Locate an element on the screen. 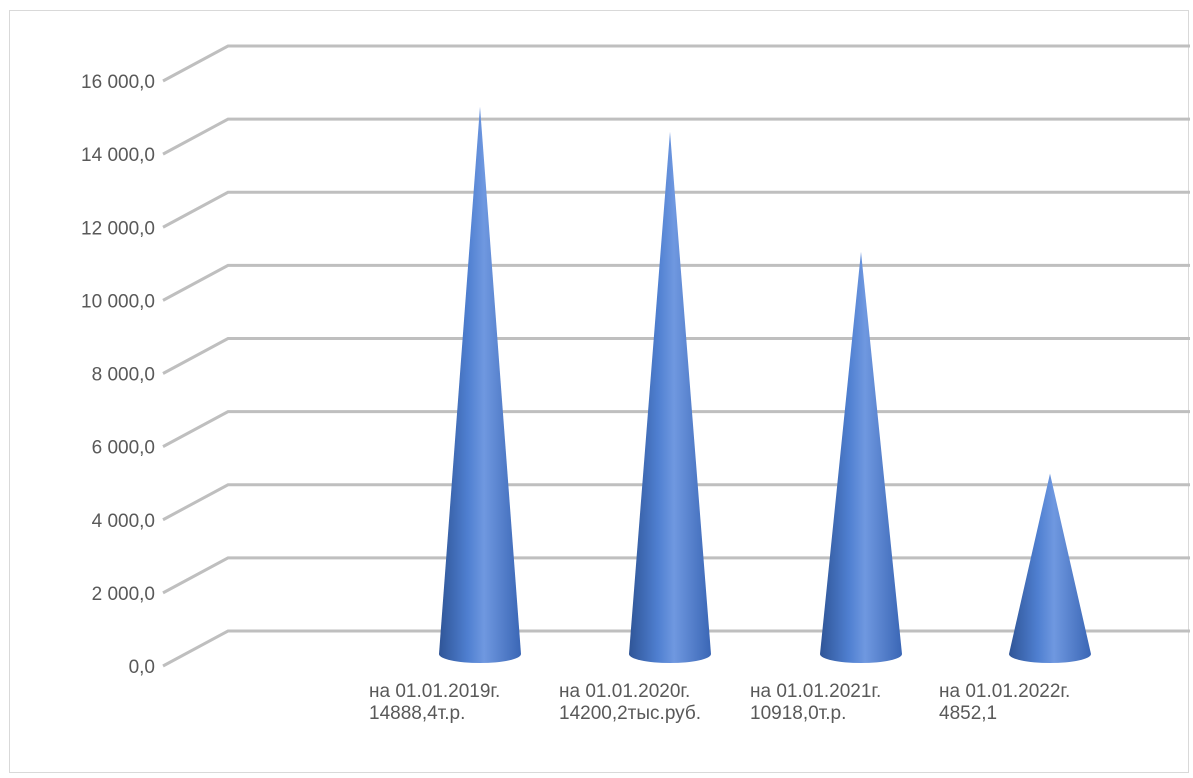 This screenshot has height=778, width=1193. y-tick-label: 16 000,0 is located at coordinates (118, 82).